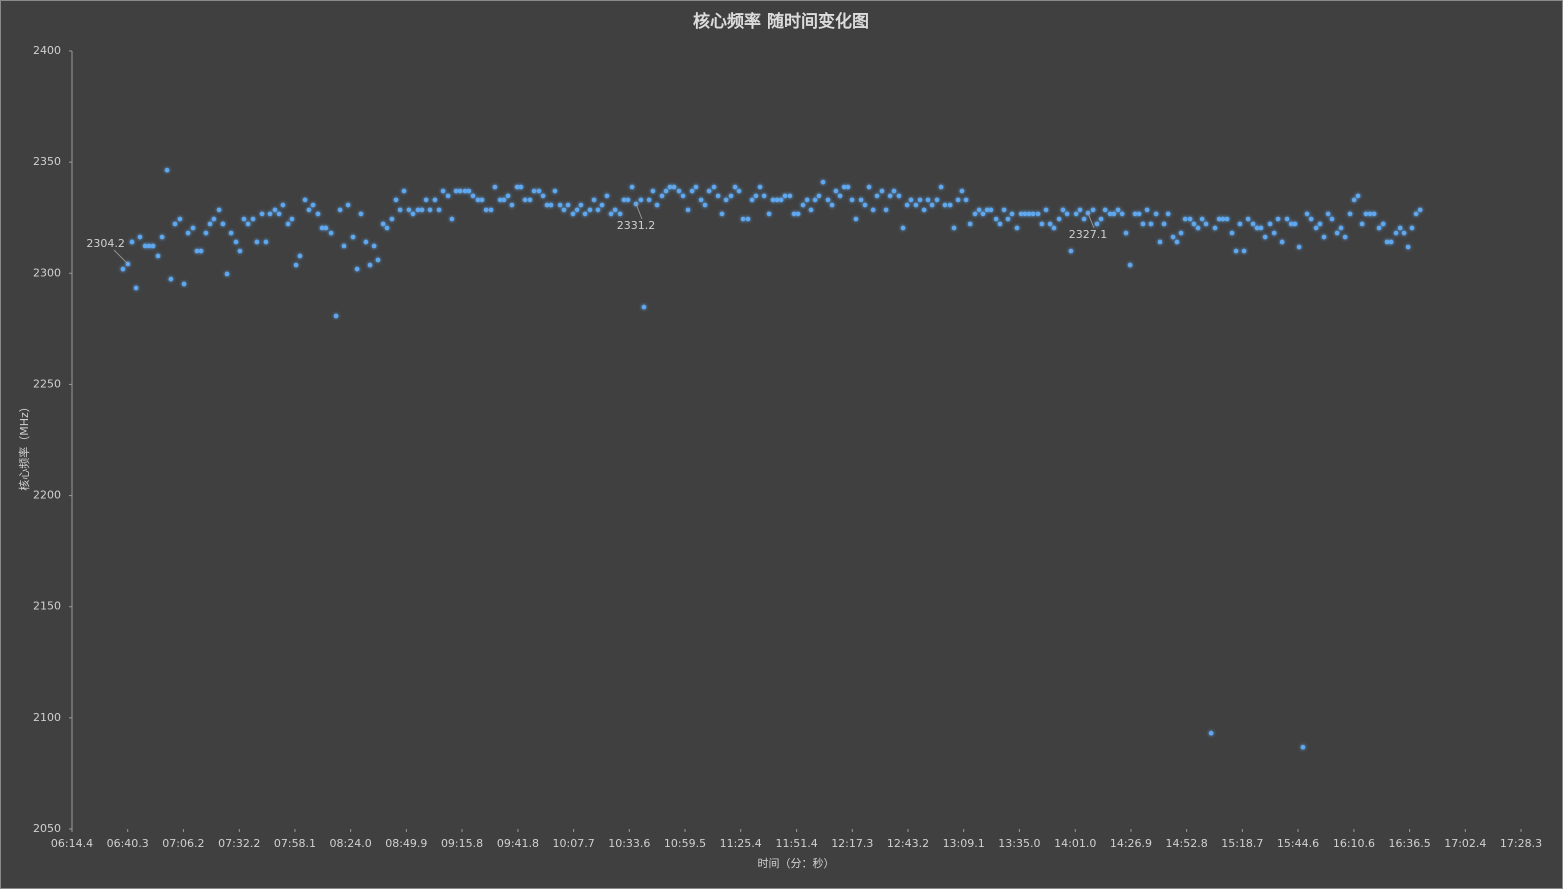 The image size is (1563, 889). I want to click on x-tick-label: 08:24.0, so click(351, 843).